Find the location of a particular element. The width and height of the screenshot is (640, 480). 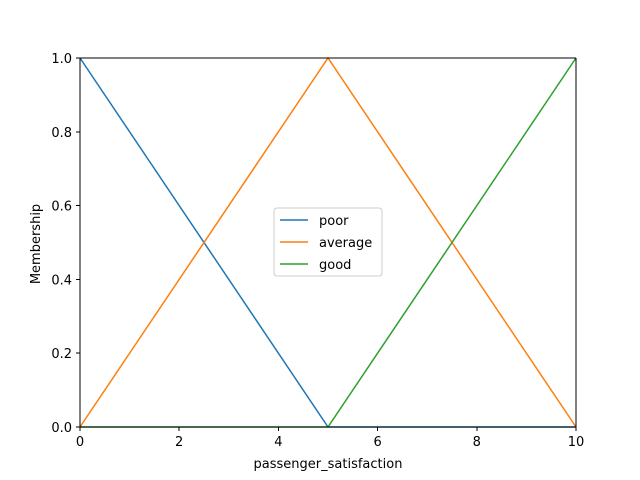

legend: poor average good is located at coordinates (328, 242).